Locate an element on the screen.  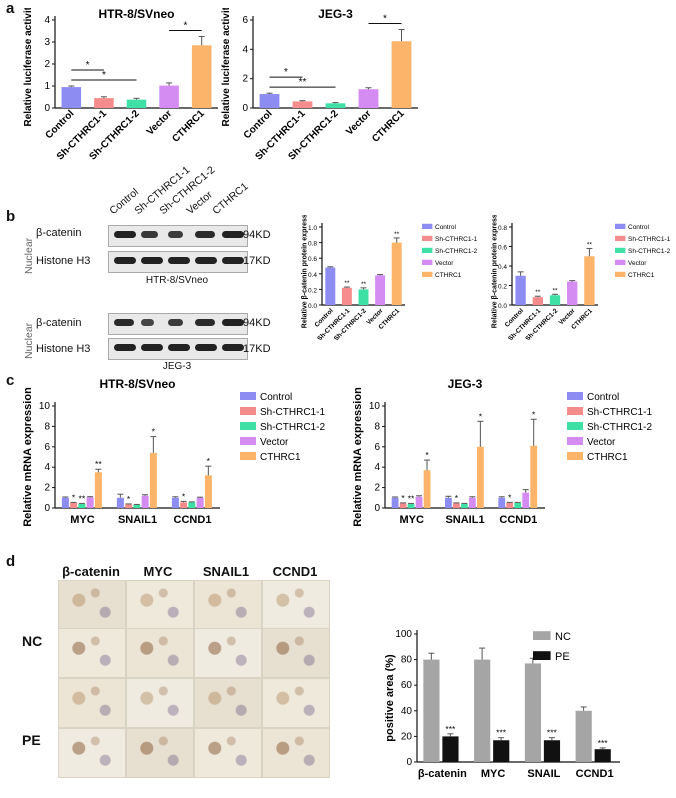
chart-title: HTR-8/SVneo is located at coordinates (137, 384).